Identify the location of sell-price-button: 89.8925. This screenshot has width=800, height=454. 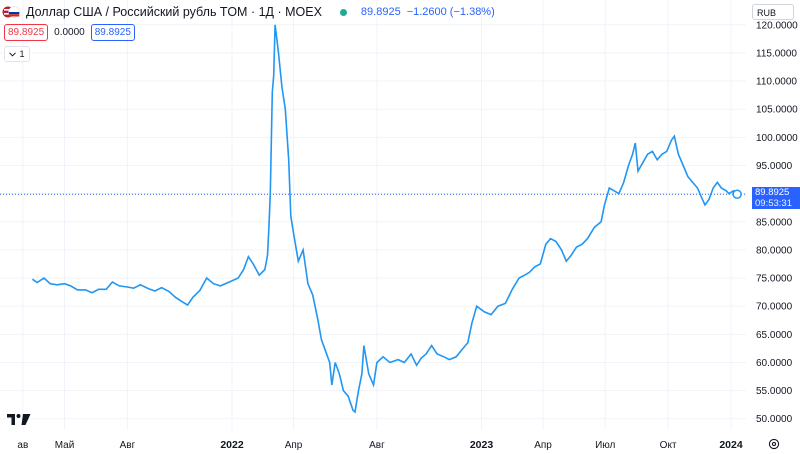
(26, 32).